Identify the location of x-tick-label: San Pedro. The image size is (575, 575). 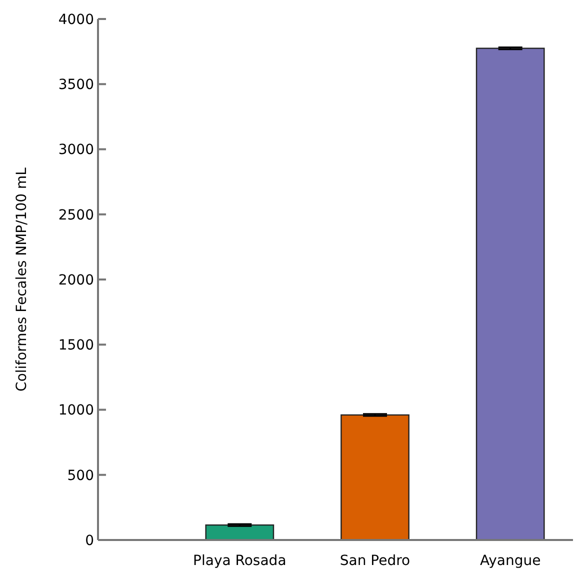
(375, 561).